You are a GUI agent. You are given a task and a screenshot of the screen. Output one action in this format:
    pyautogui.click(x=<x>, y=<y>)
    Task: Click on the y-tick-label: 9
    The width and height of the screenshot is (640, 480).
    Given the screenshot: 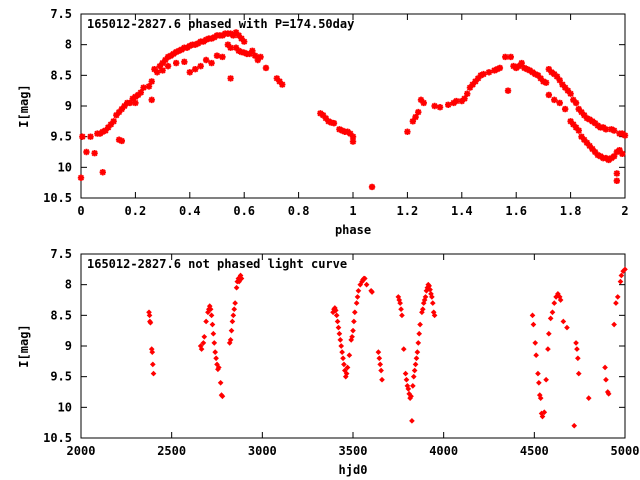 What is the action you would take?
    pyautogui.click(x=68, y=106)
    